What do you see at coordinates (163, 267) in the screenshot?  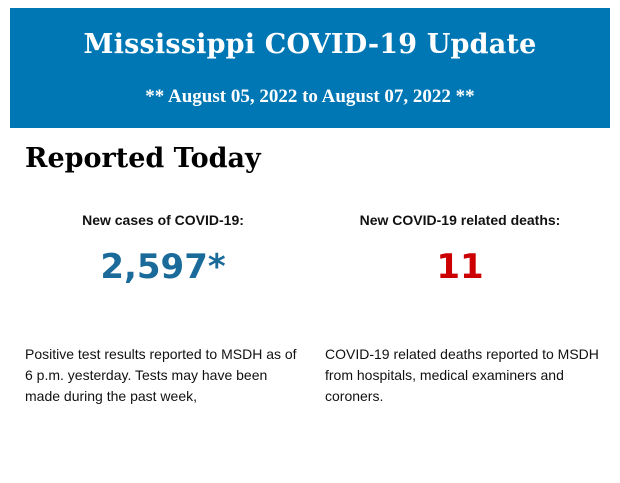 I see `cases-value: 2,597*` at bounding box center [163, 267].